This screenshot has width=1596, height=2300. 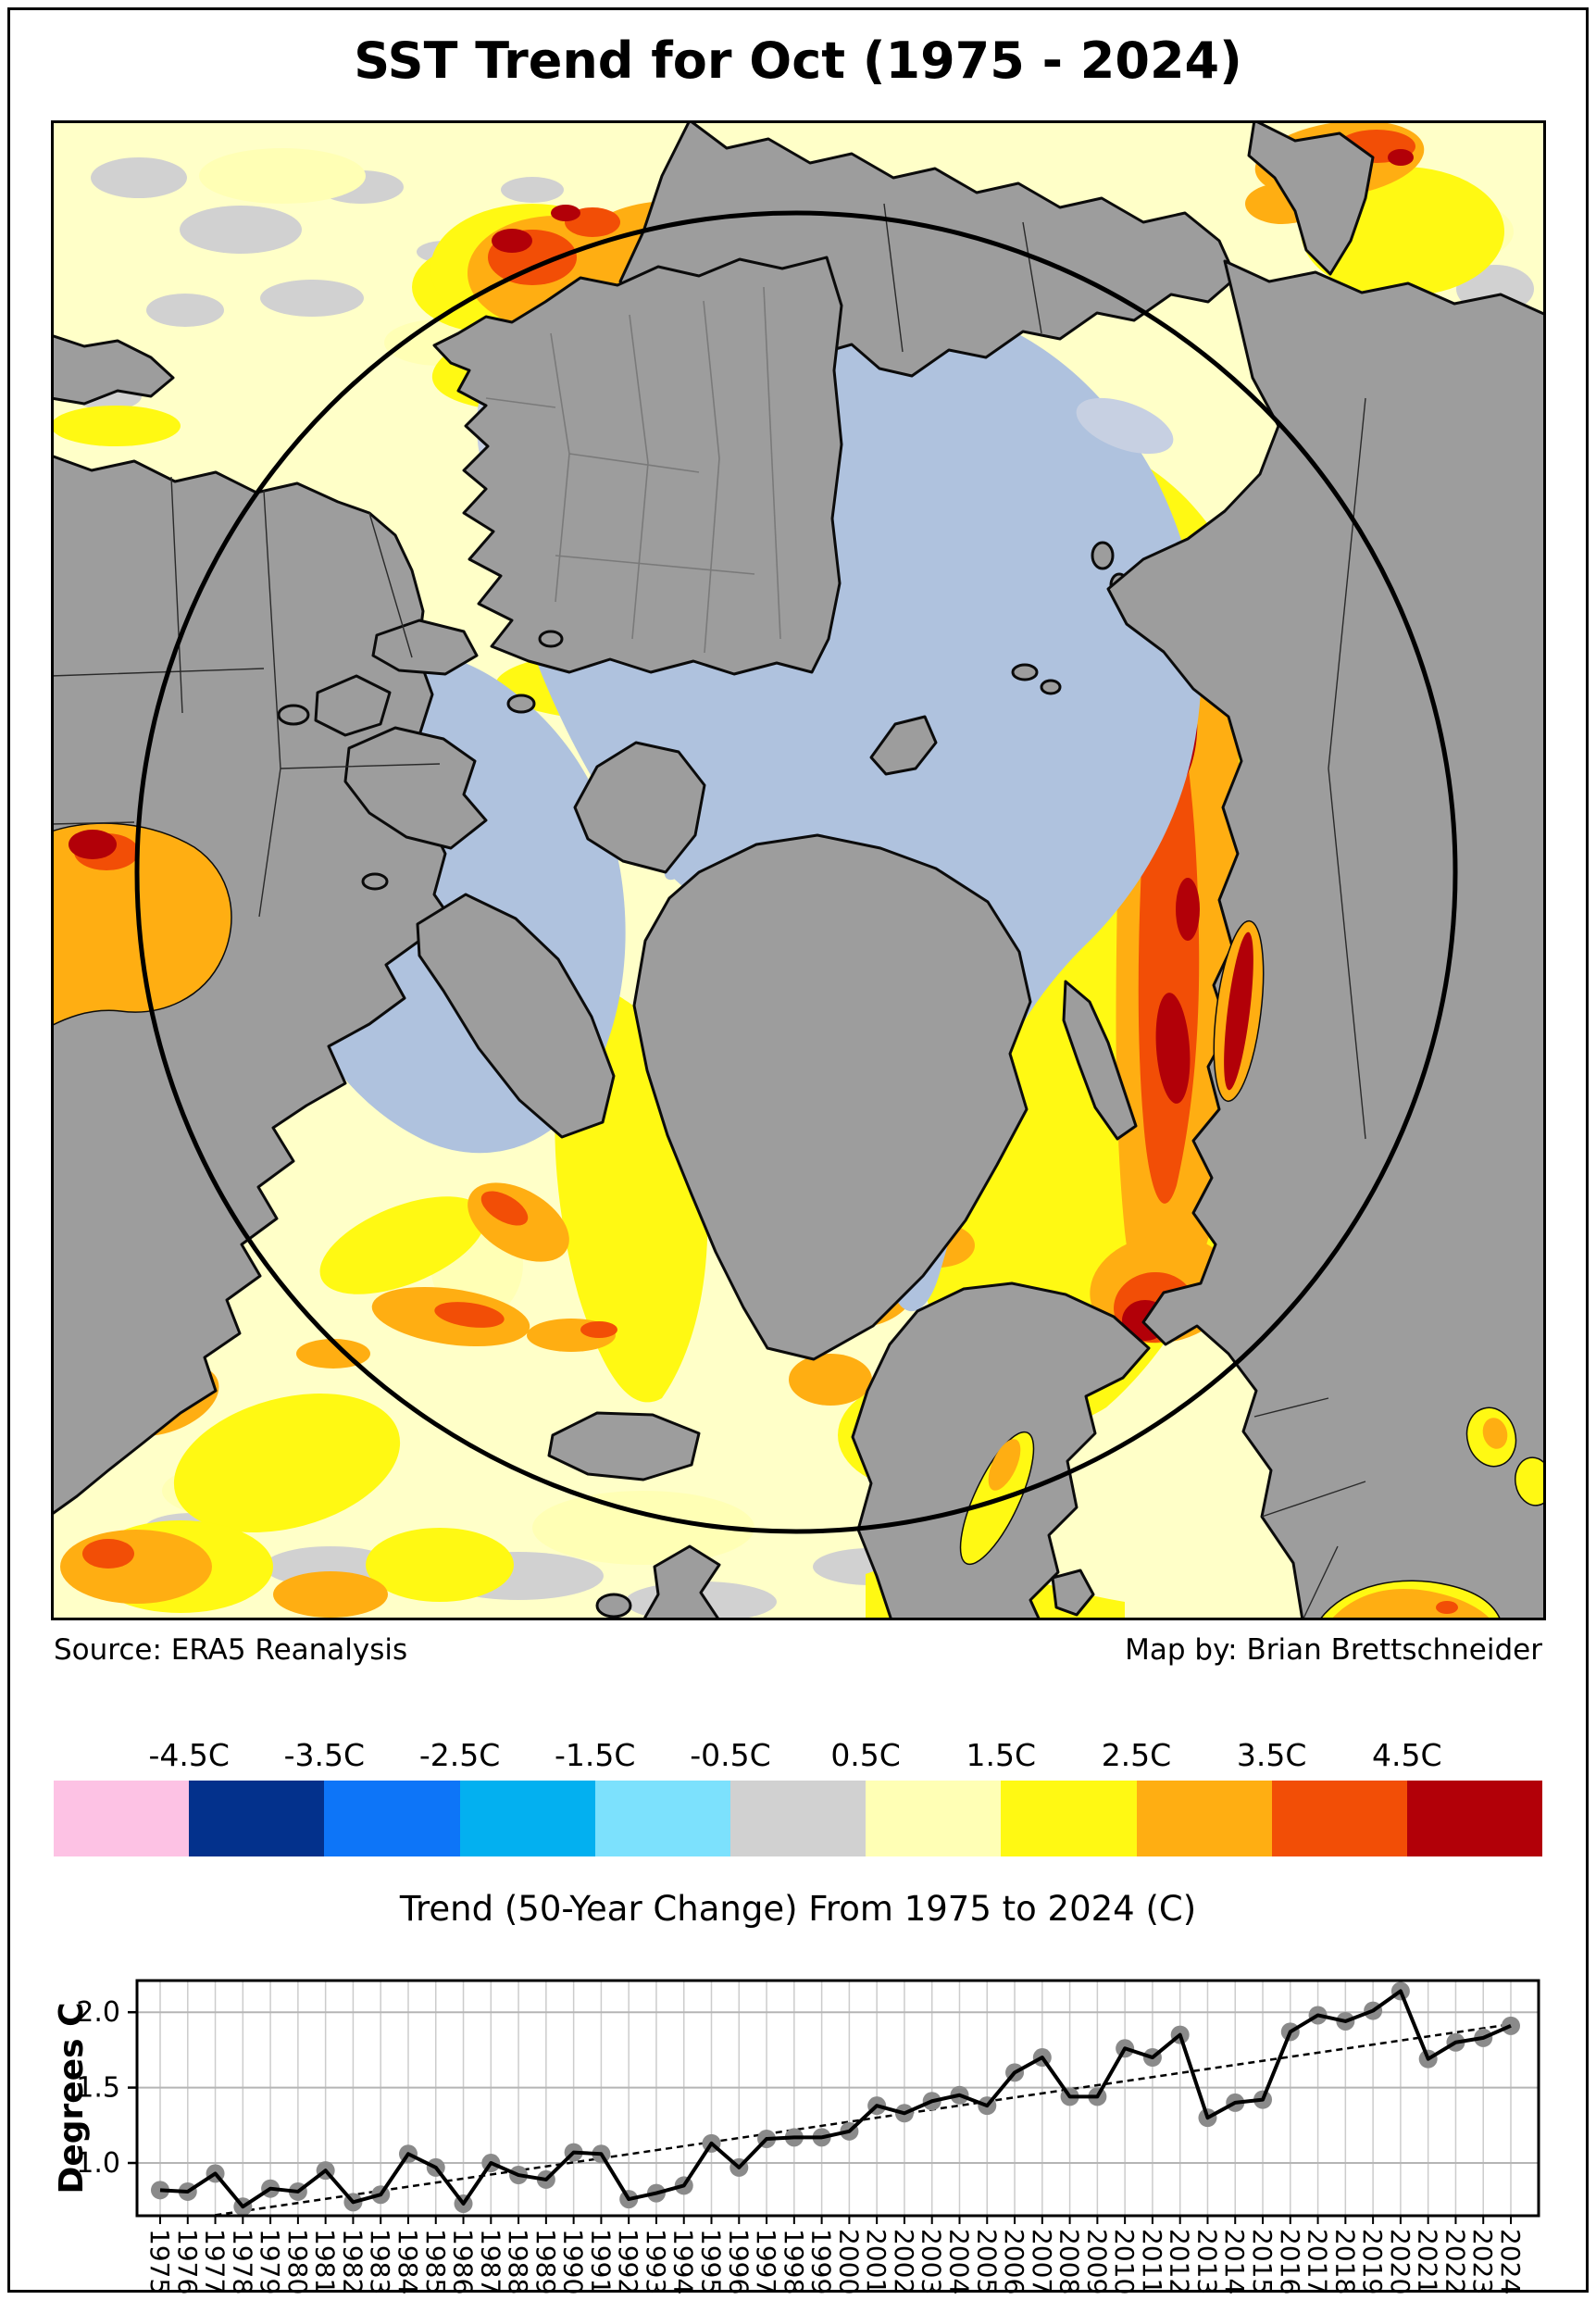 What do you see at coordinates (876, 2261) in the screenshot?
I see `svg-text: 2001` at bounding box center [876, 2261].